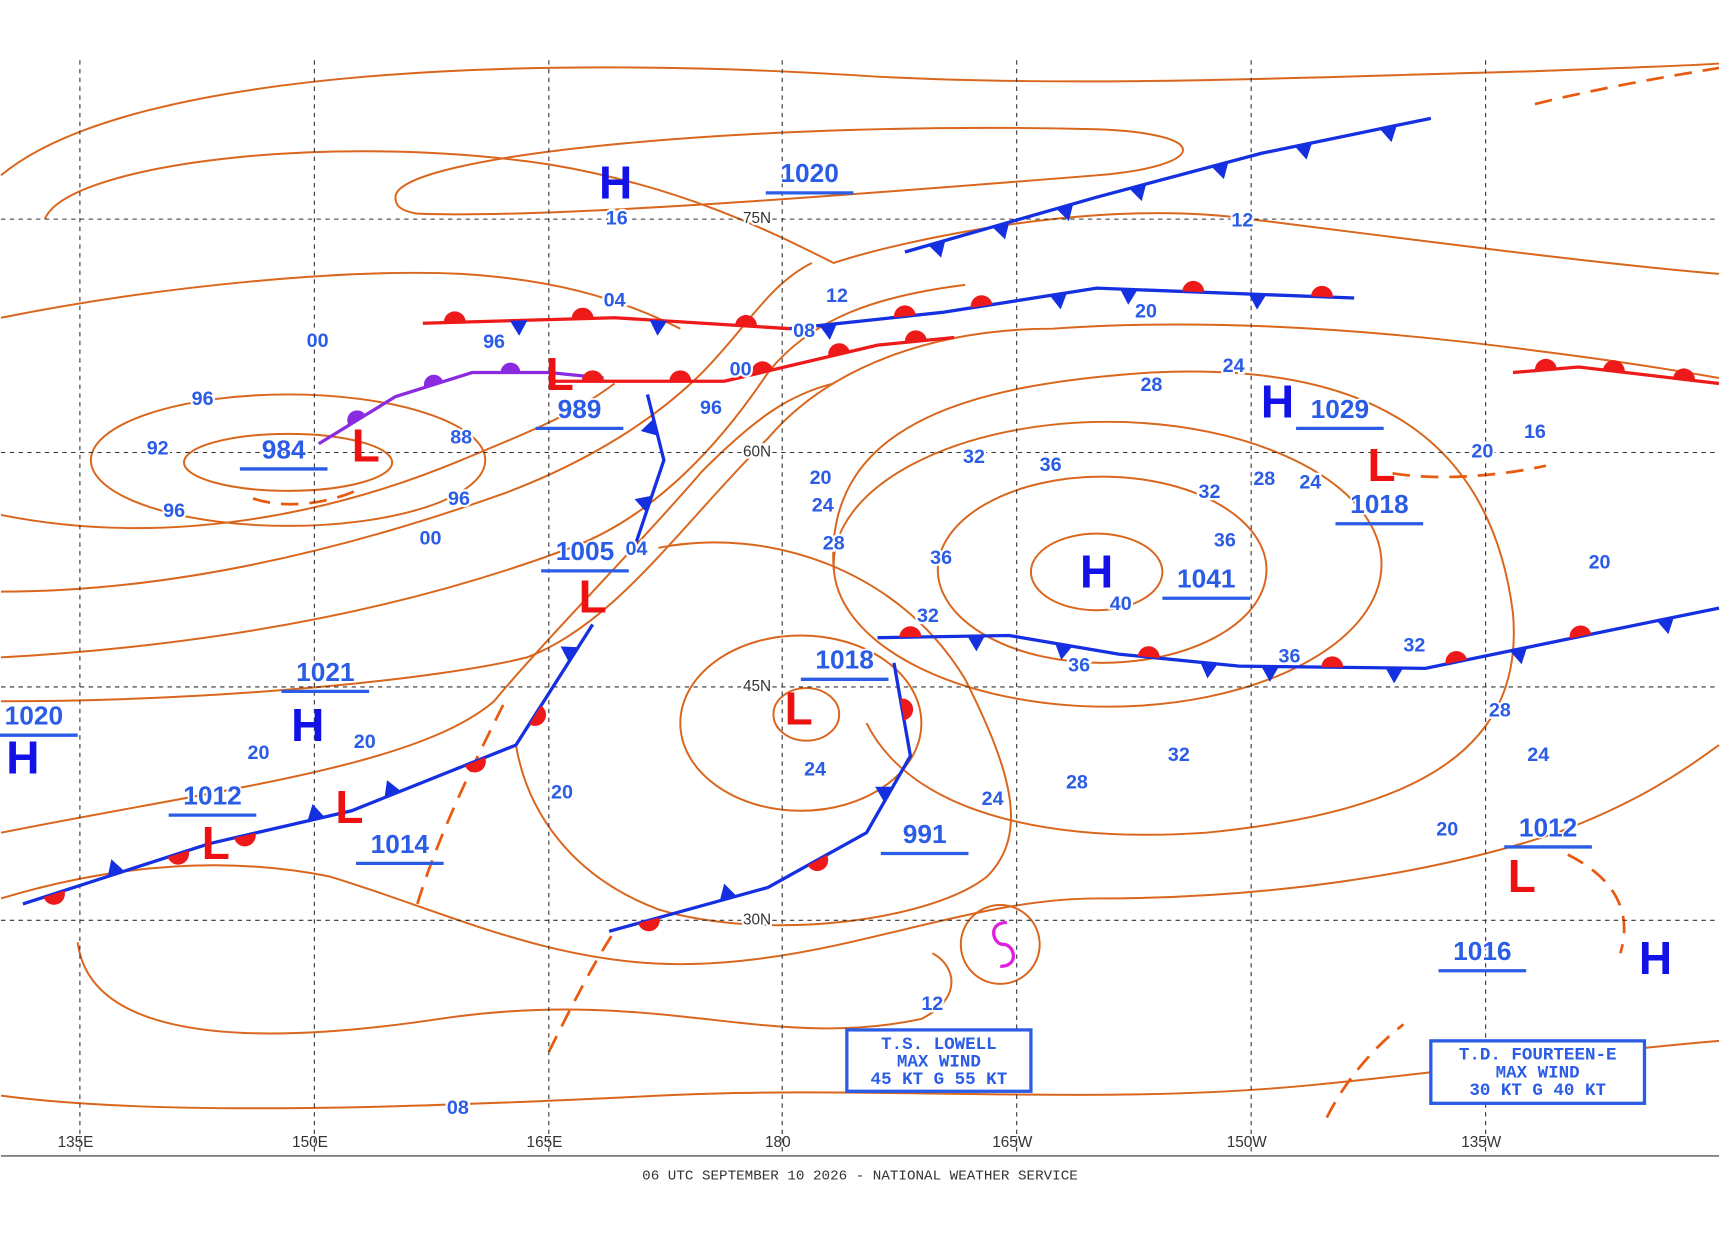 This screenshot has height=1260, width=1720. I want to click on storm-text: MAX WIND, so click(1538, 1073).